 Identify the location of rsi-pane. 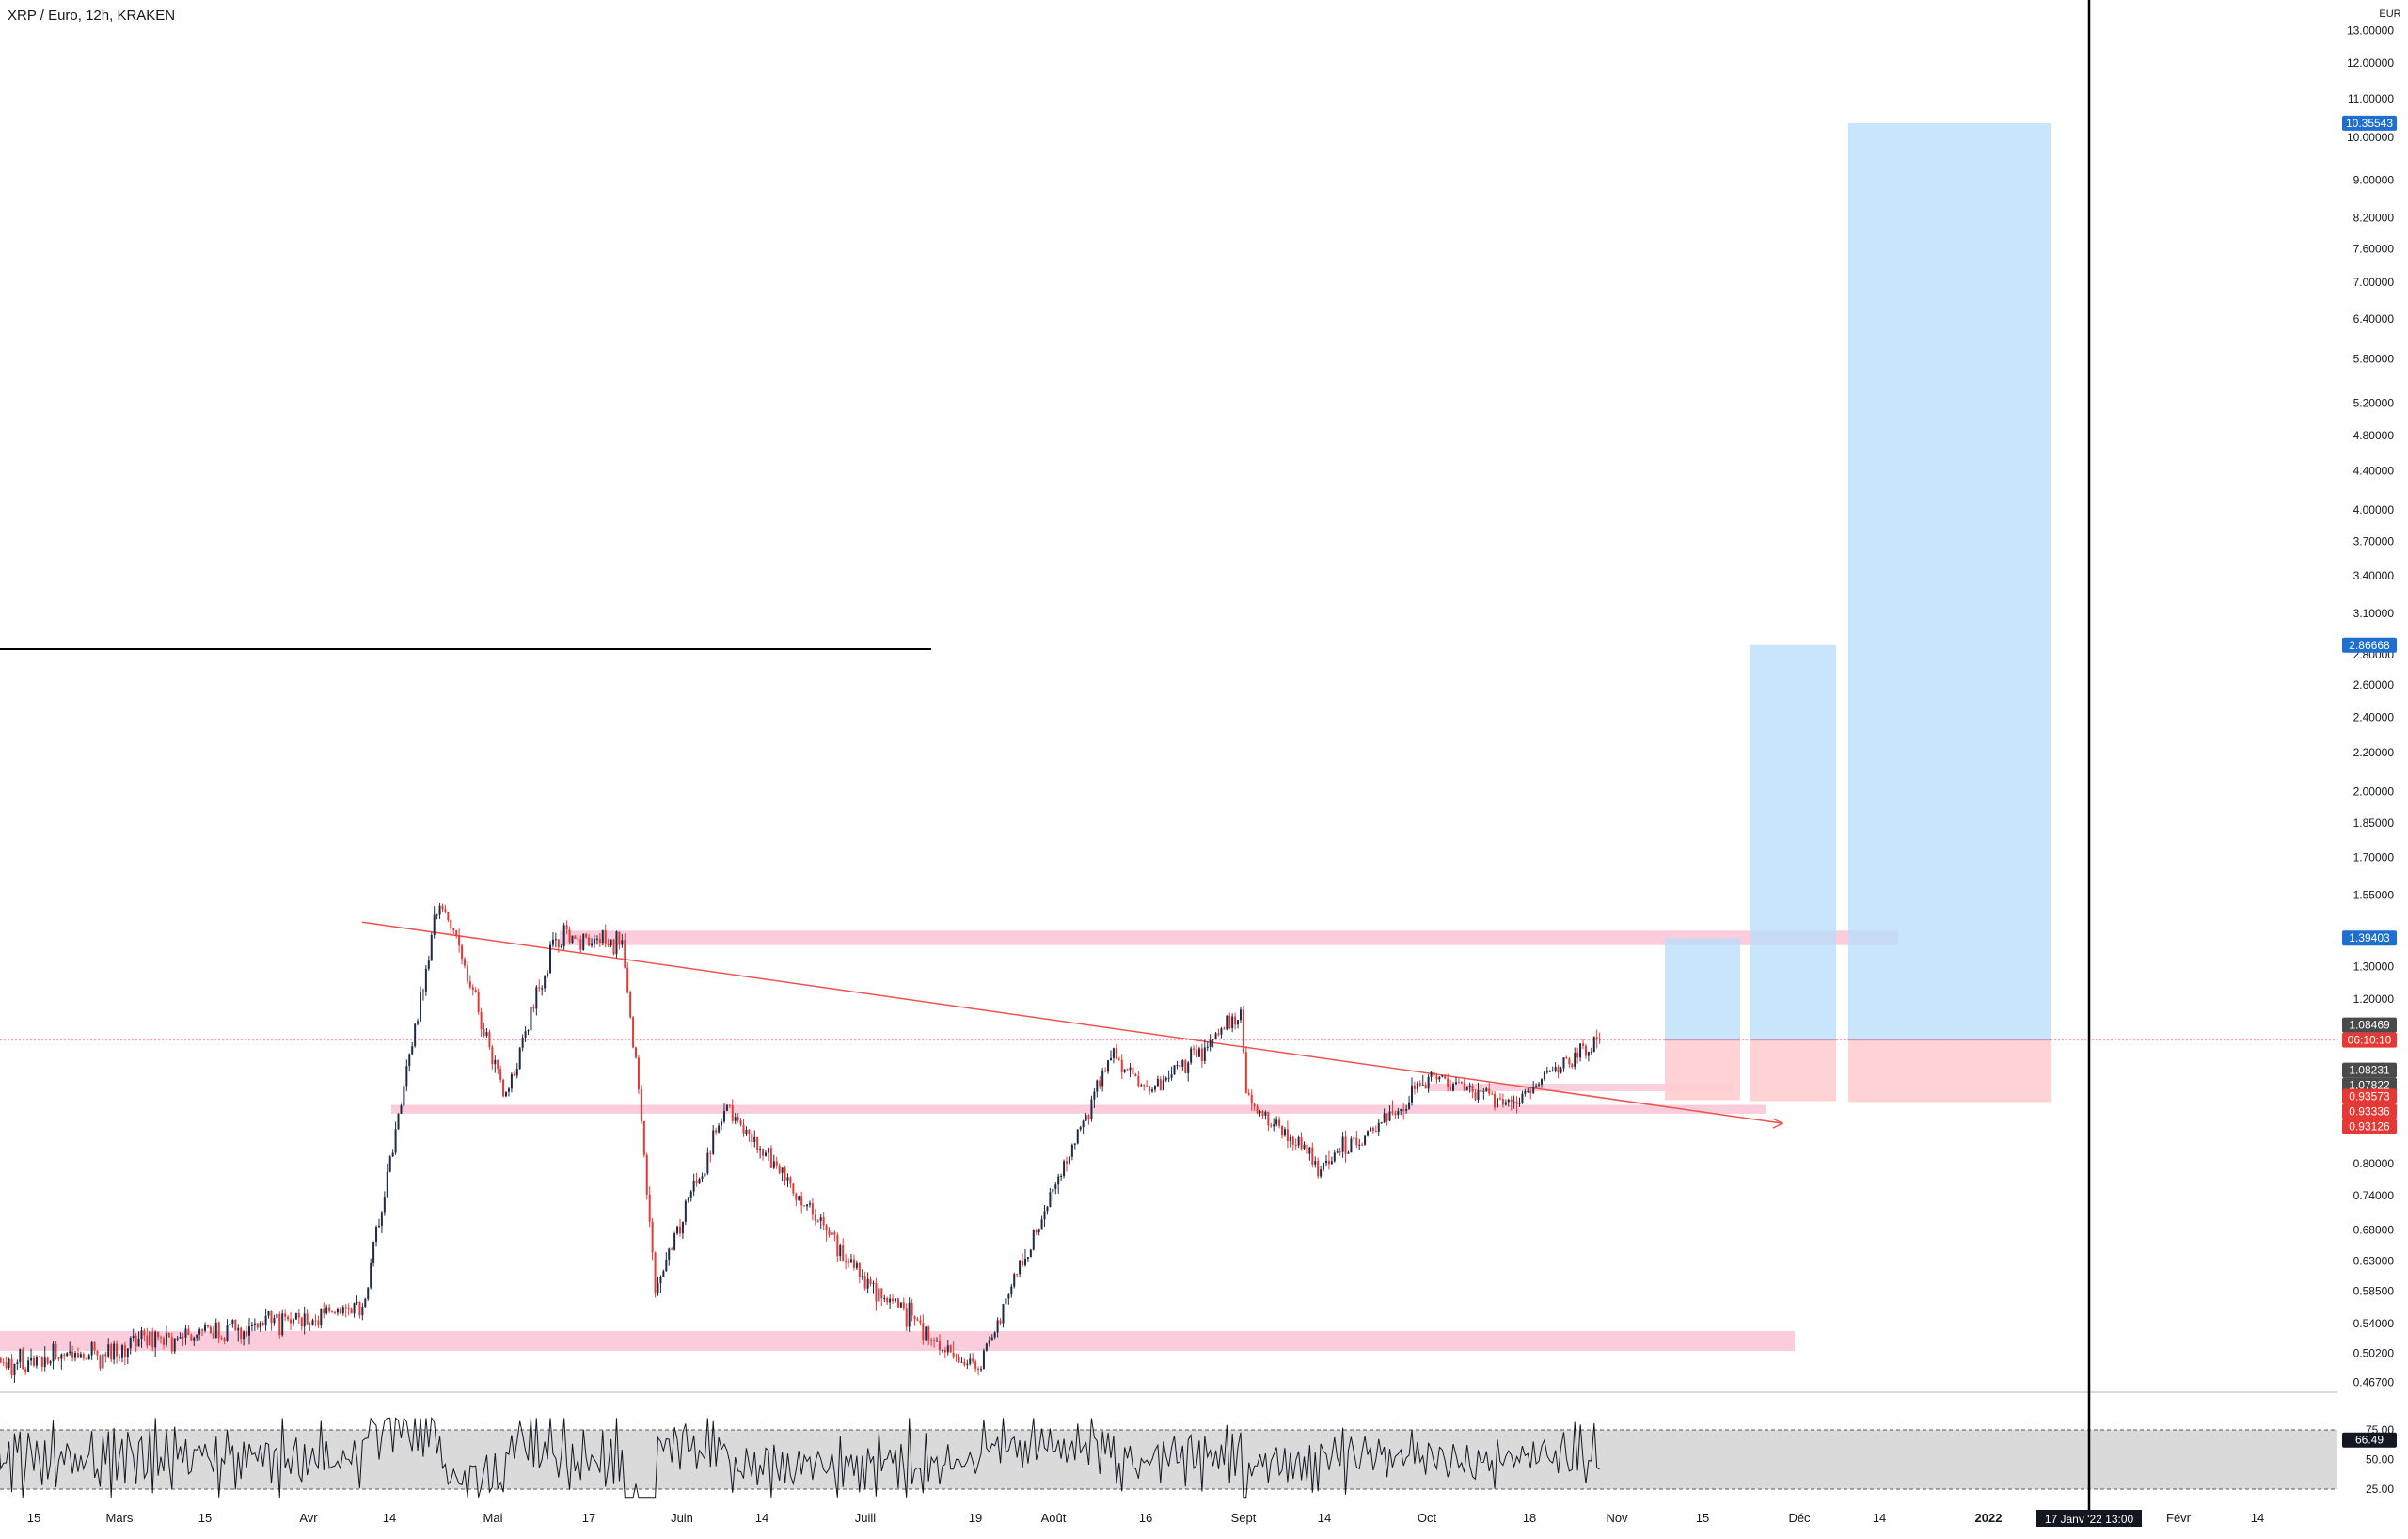
(1169, 1445).